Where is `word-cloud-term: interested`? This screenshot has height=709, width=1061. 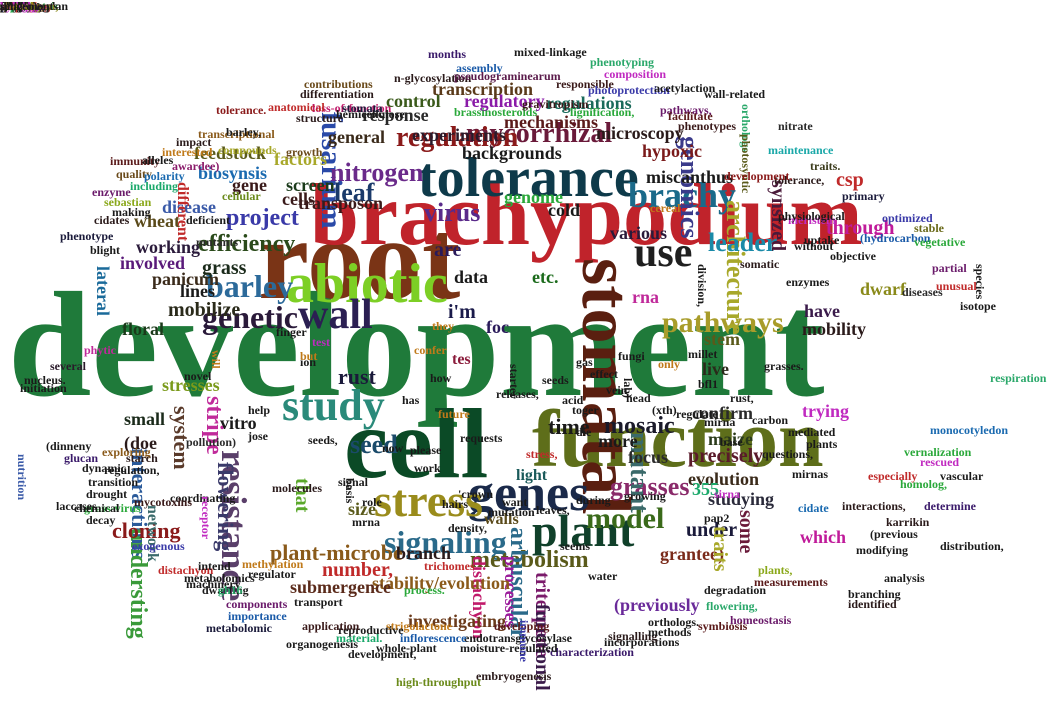
word-cloud-term: interested is located at coordinates (187, 152).